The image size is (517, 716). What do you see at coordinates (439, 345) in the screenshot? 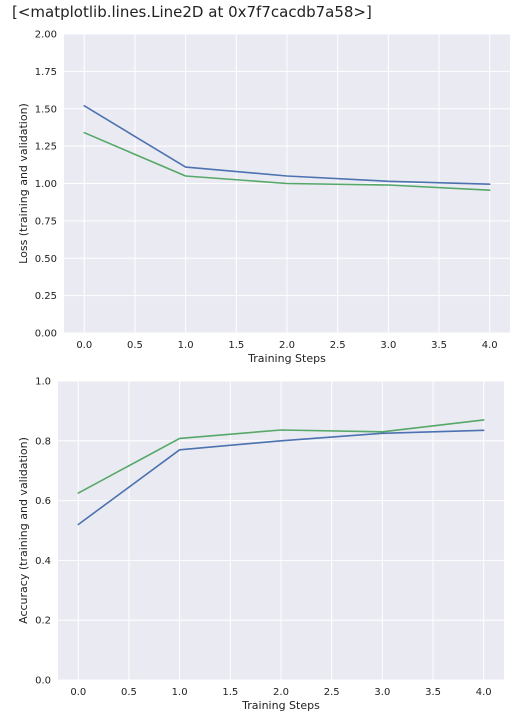
I see `chart-0-x-tick-label: 3.5` at bounding box center [439, 345].